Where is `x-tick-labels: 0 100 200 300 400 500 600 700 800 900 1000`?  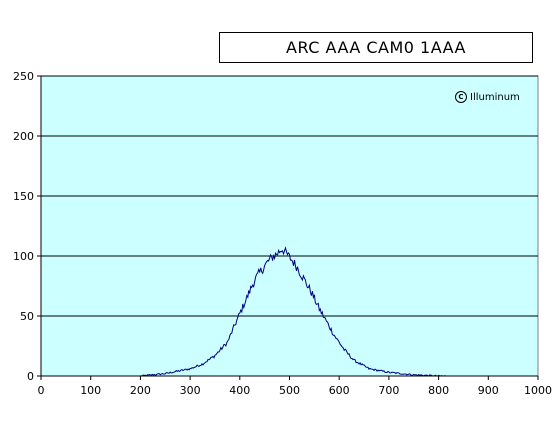 x-tick-labels: 0 100 200 300 400 500 600 700 800 900 1000 is located at coordinates (295, 390).